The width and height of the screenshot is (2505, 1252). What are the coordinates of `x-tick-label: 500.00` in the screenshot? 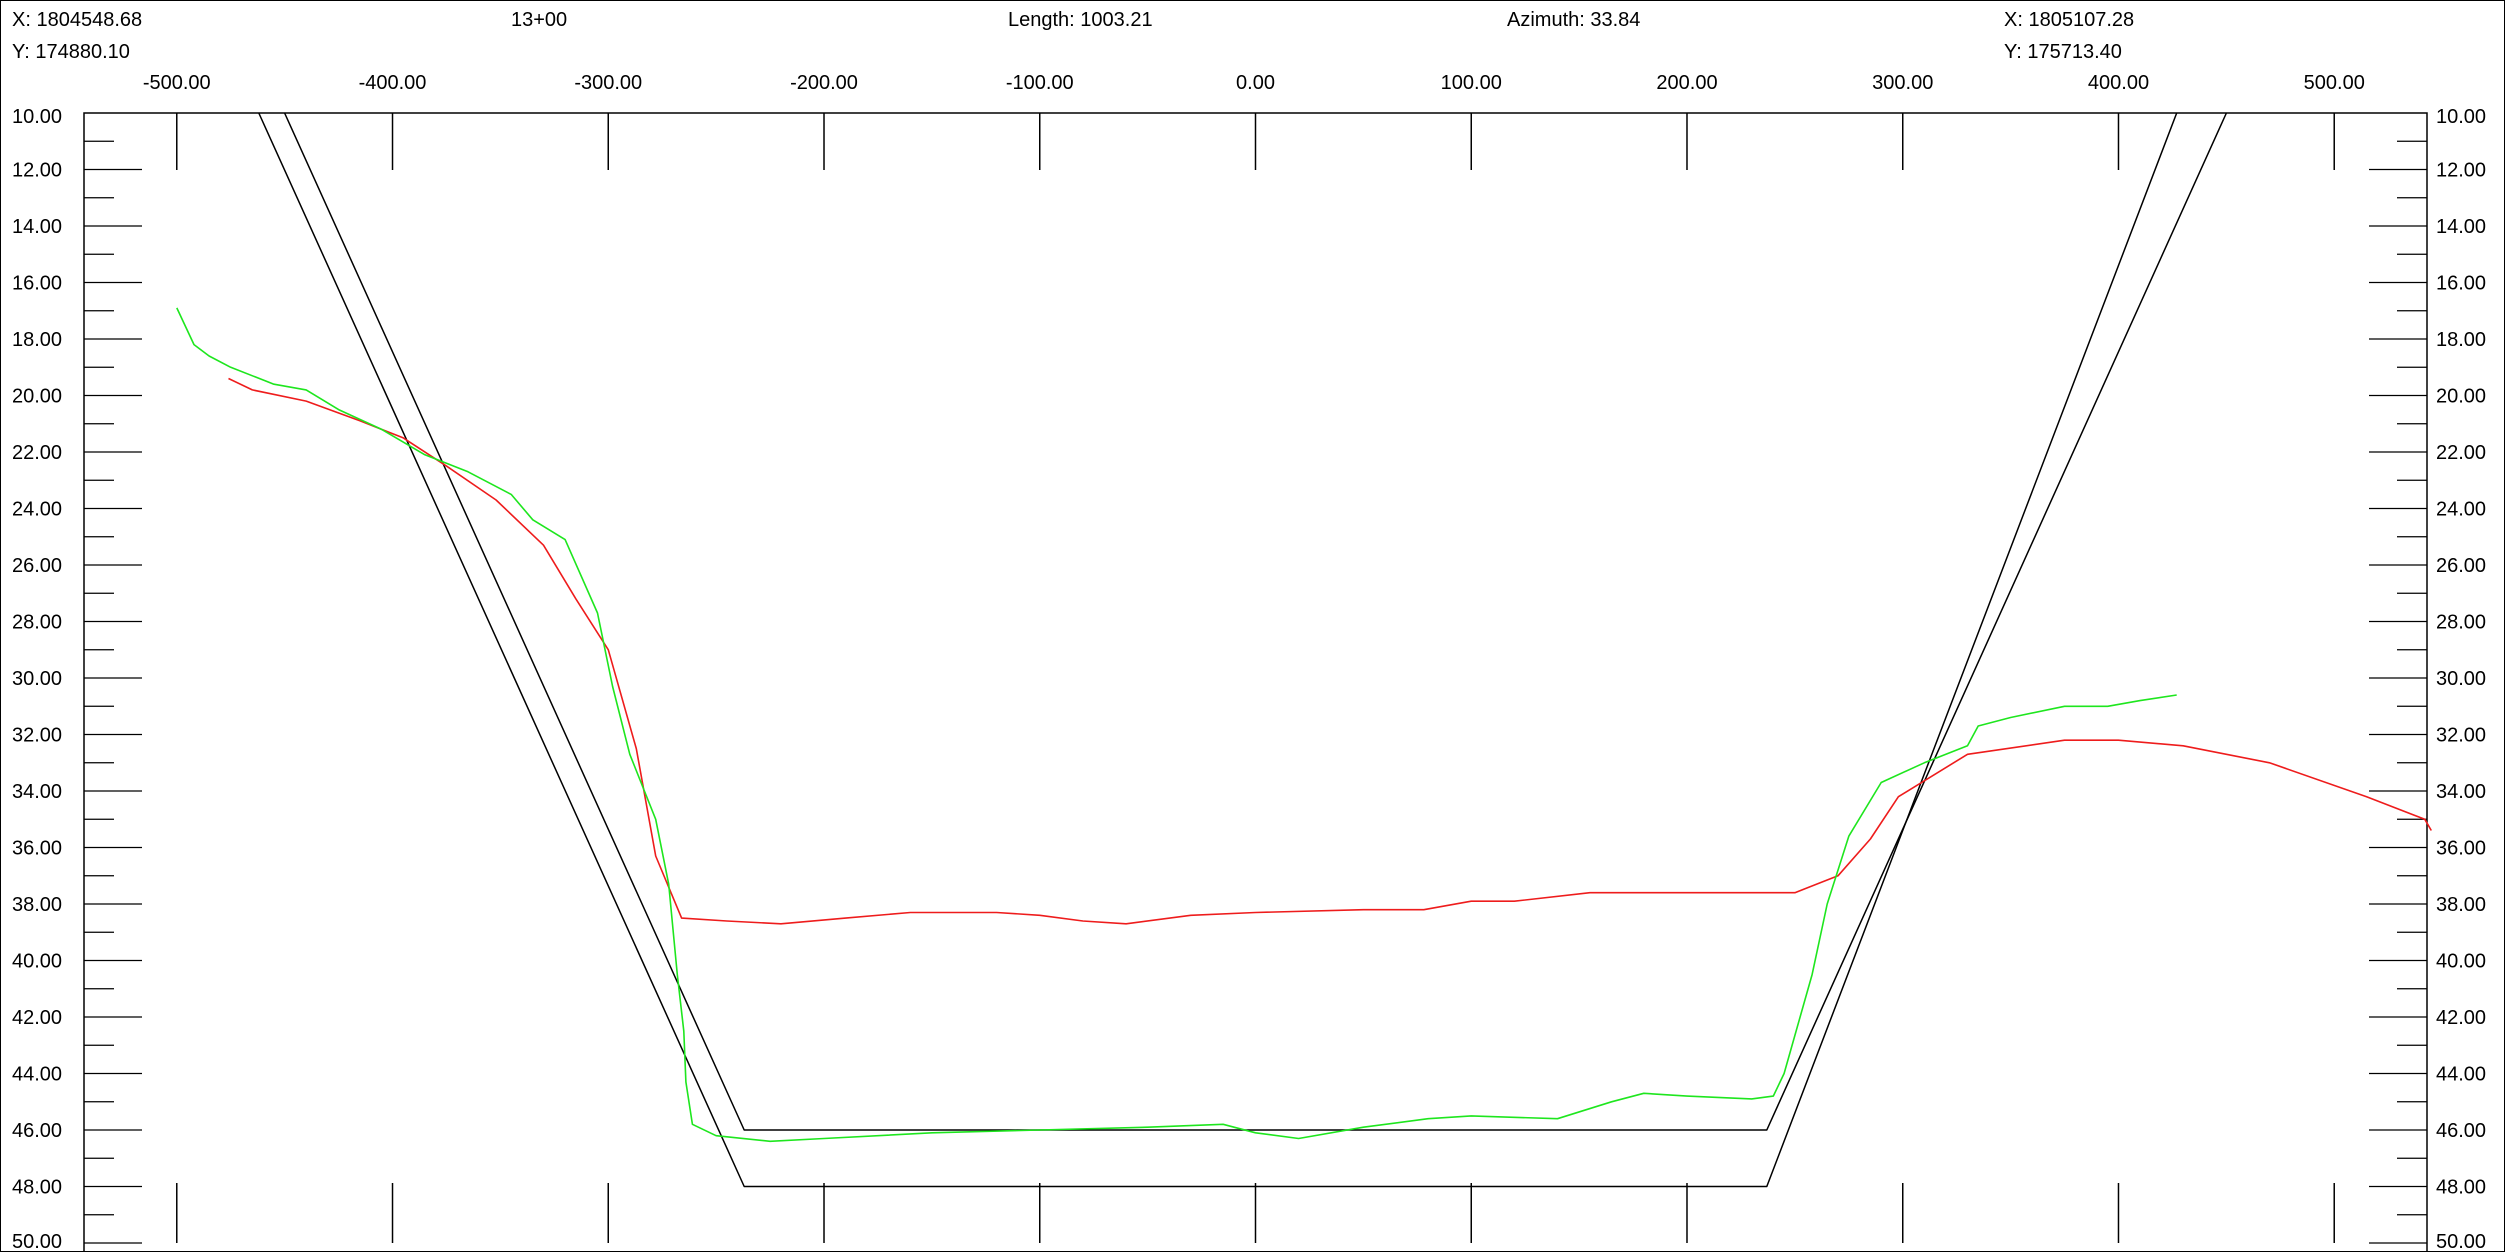 It's located at (2334, 83).